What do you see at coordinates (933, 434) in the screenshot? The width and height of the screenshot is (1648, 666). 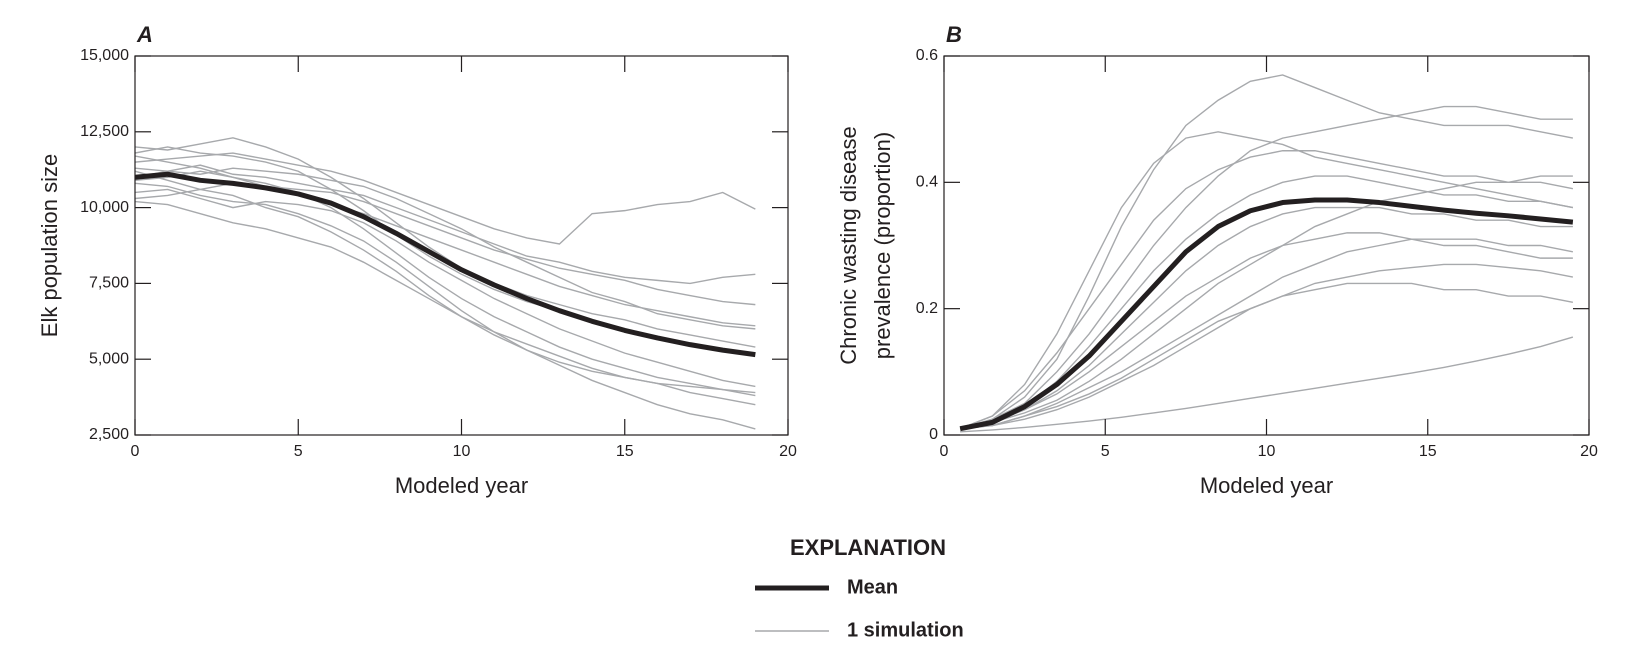 I see `y-tick-label: 0` at bounding box center [933, 434].